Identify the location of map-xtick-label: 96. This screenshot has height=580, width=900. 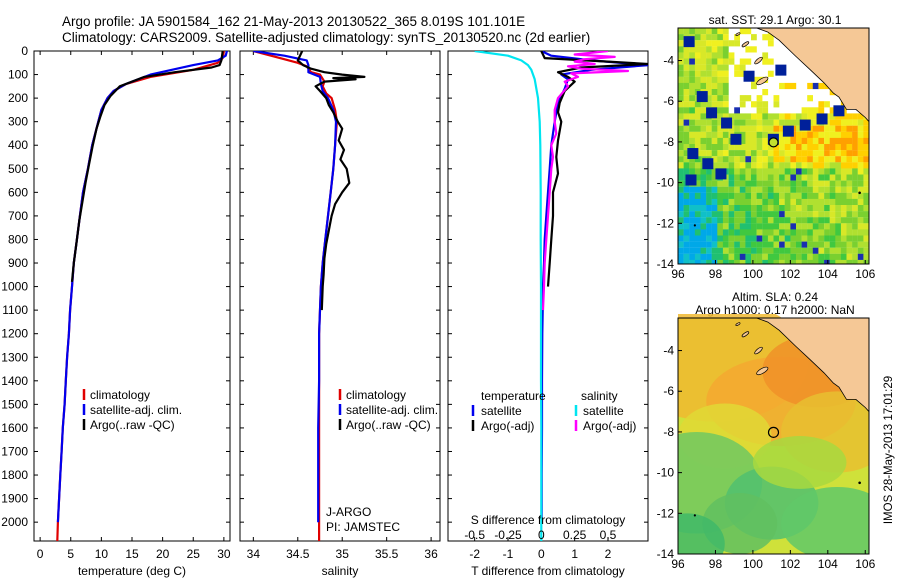
(678, 274).